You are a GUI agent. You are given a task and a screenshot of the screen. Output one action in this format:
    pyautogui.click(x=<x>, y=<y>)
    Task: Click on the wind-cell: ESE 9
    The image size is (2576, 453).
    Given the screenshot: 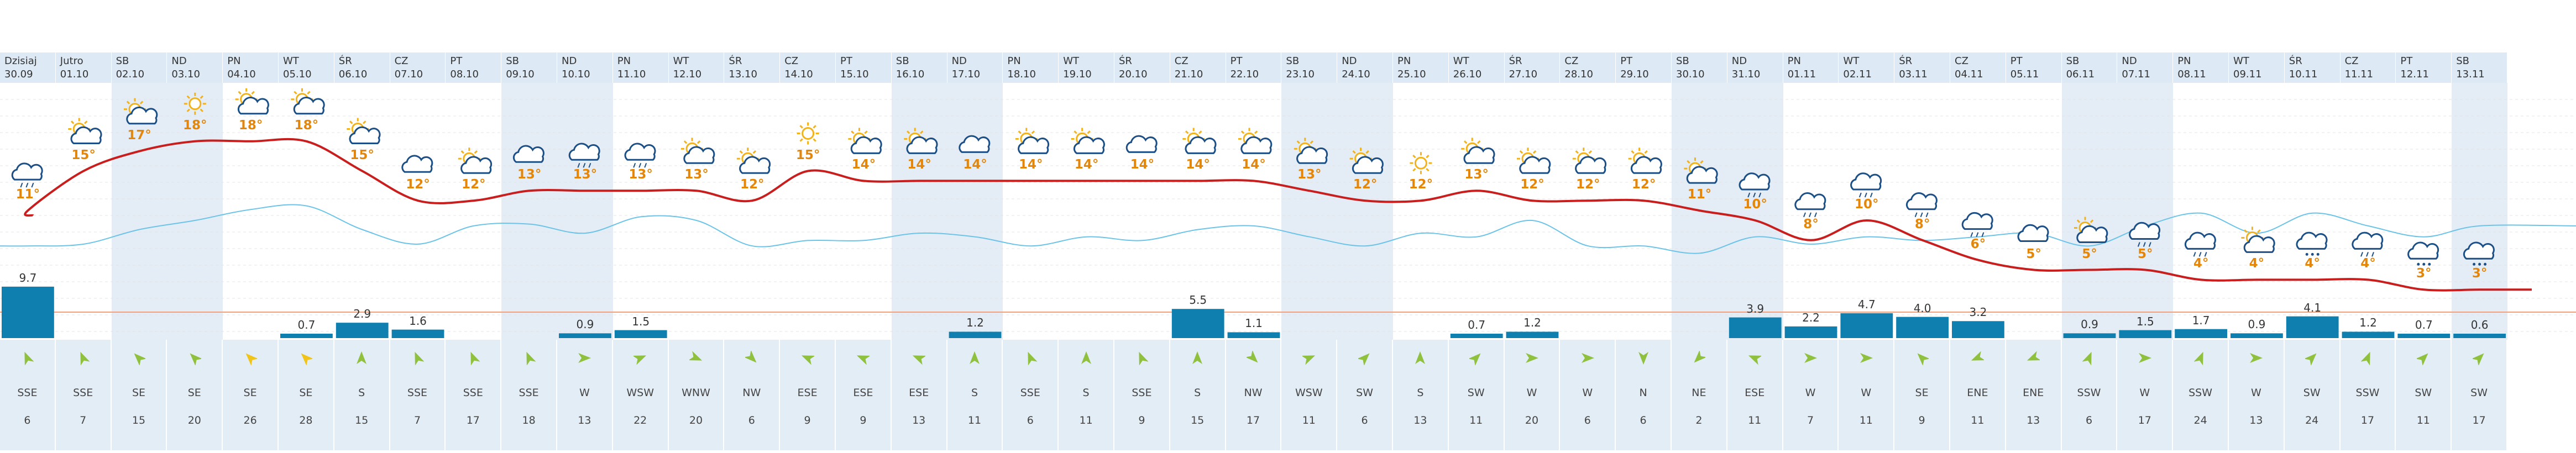 What is the action you would take?
    pyautogui.click(x=808, y=395)
    